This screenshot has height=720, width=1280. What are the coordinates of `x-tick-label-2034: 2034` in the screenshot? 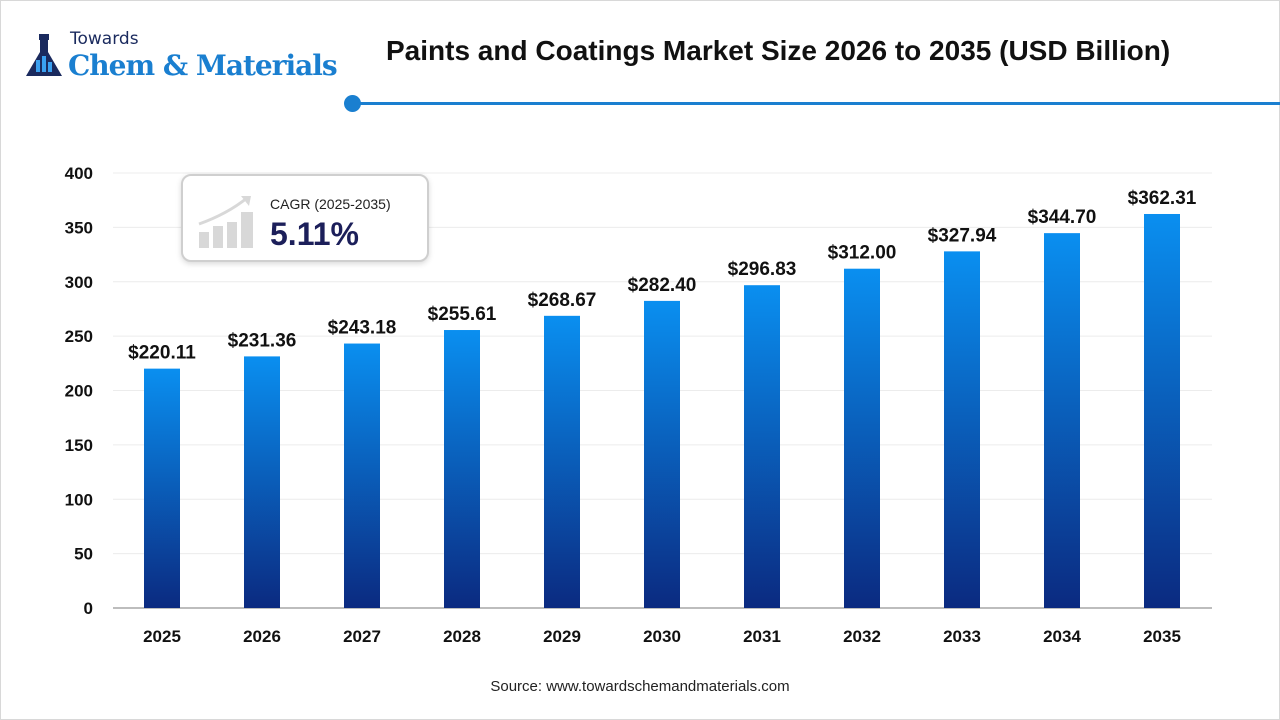 It's located at (1062, 636).